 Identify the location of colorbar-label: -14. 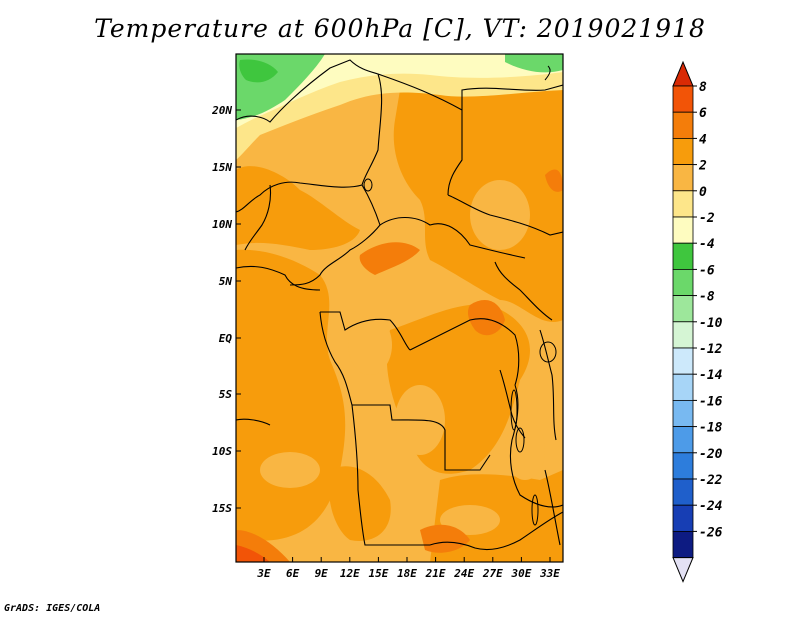
(711, 375).